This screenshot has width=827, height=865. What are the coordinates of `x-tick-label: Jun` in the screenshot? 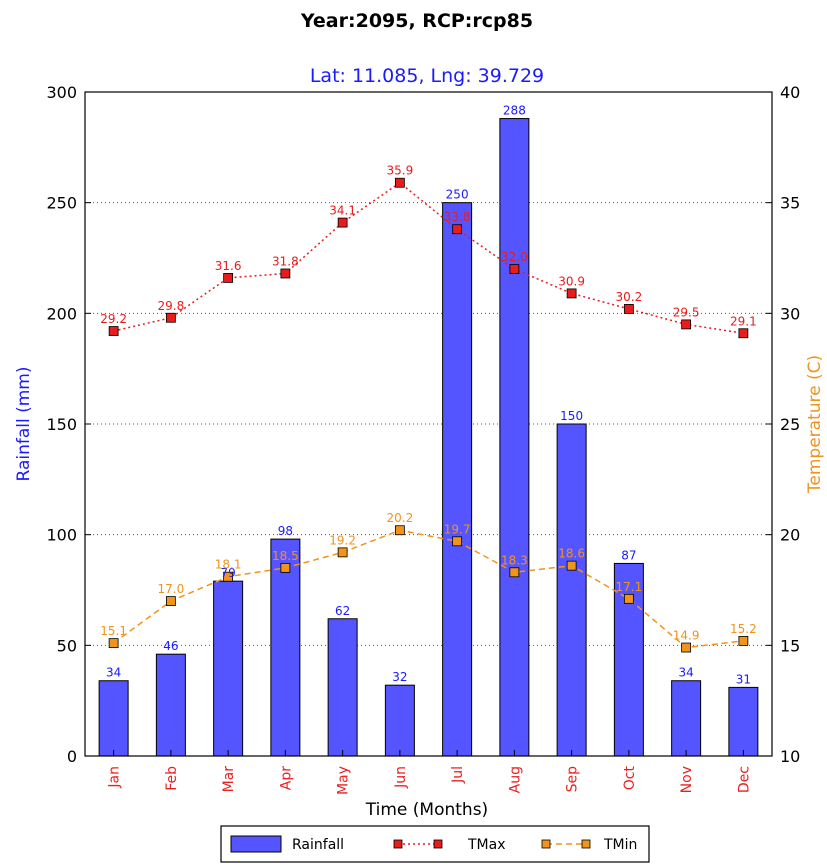 It's located at (401, 777).